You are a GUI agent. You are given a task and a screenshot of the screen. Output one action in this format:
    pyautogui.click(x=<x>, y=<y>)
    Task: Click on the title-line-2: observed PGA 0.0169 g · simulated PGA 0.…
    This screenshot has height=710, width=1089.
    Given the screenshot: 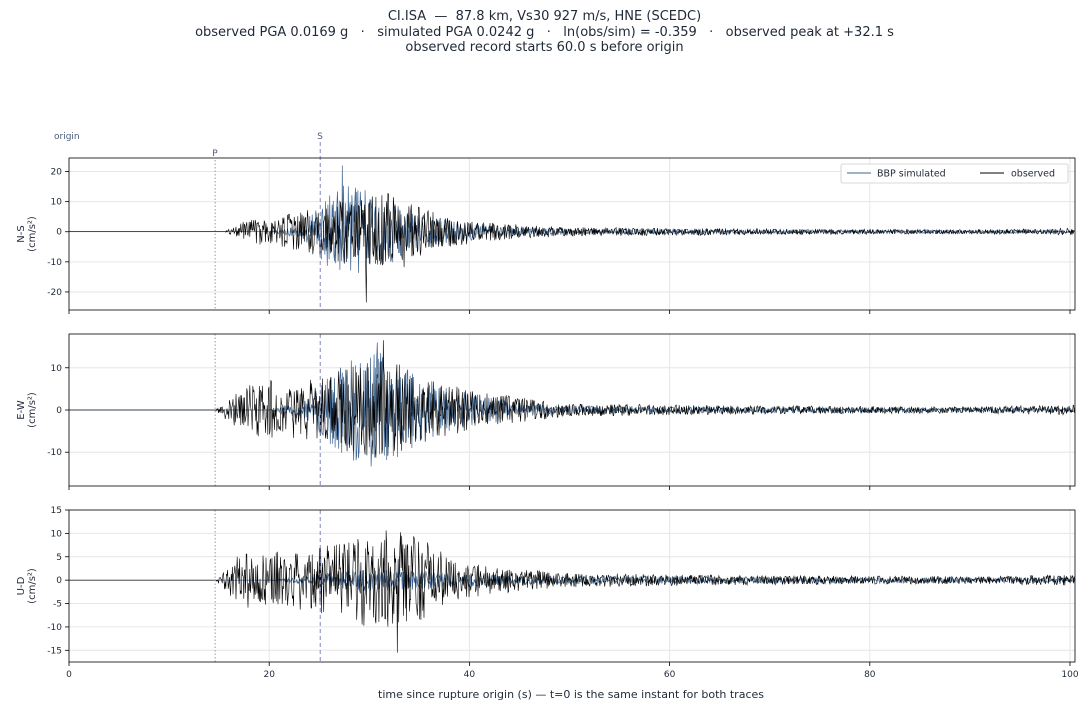 What is the action you would take?
    pyautogui.click(x=544, y=32)
    